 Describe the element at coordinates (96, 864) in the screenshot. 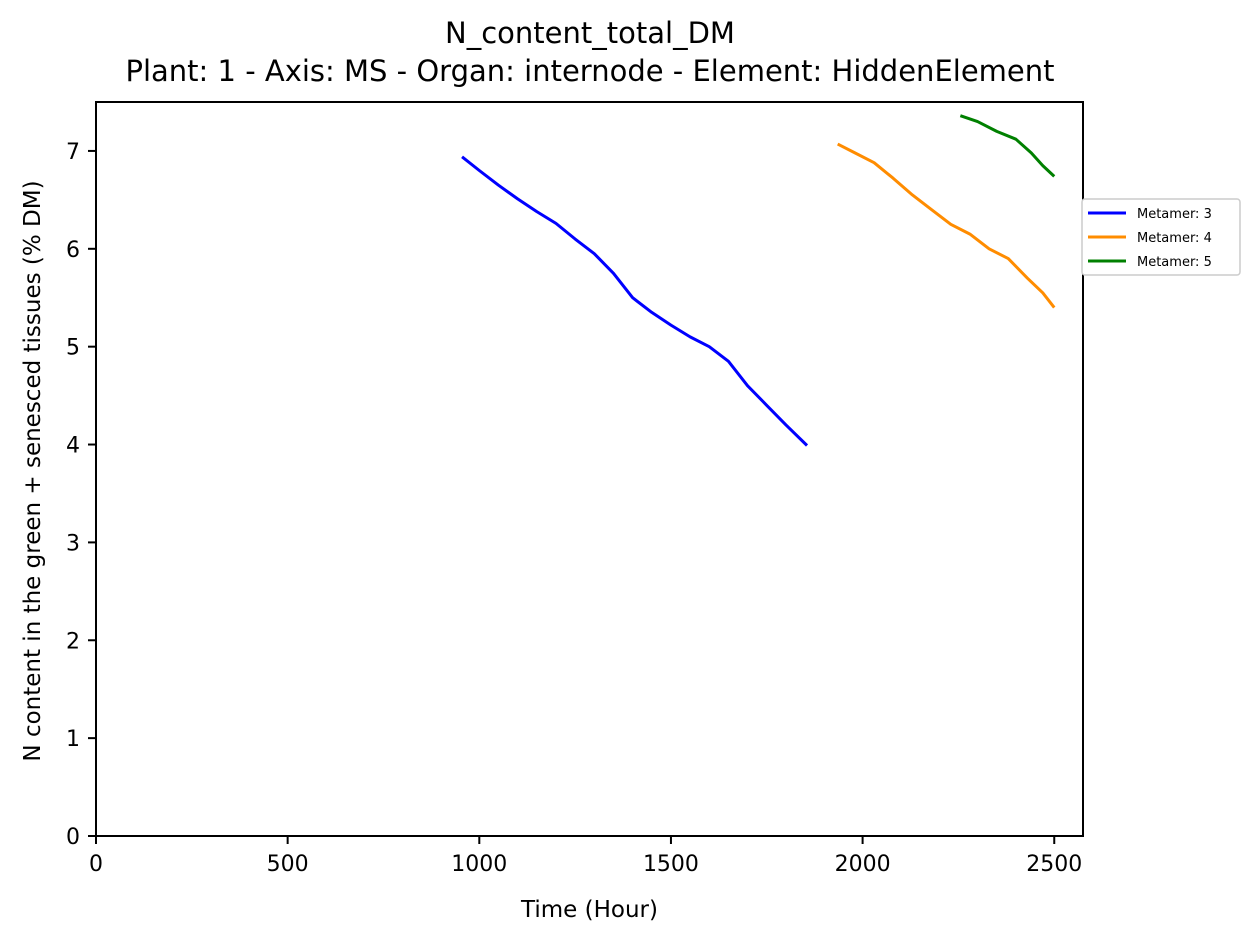

I see `x-tick-label: 0` at that location.